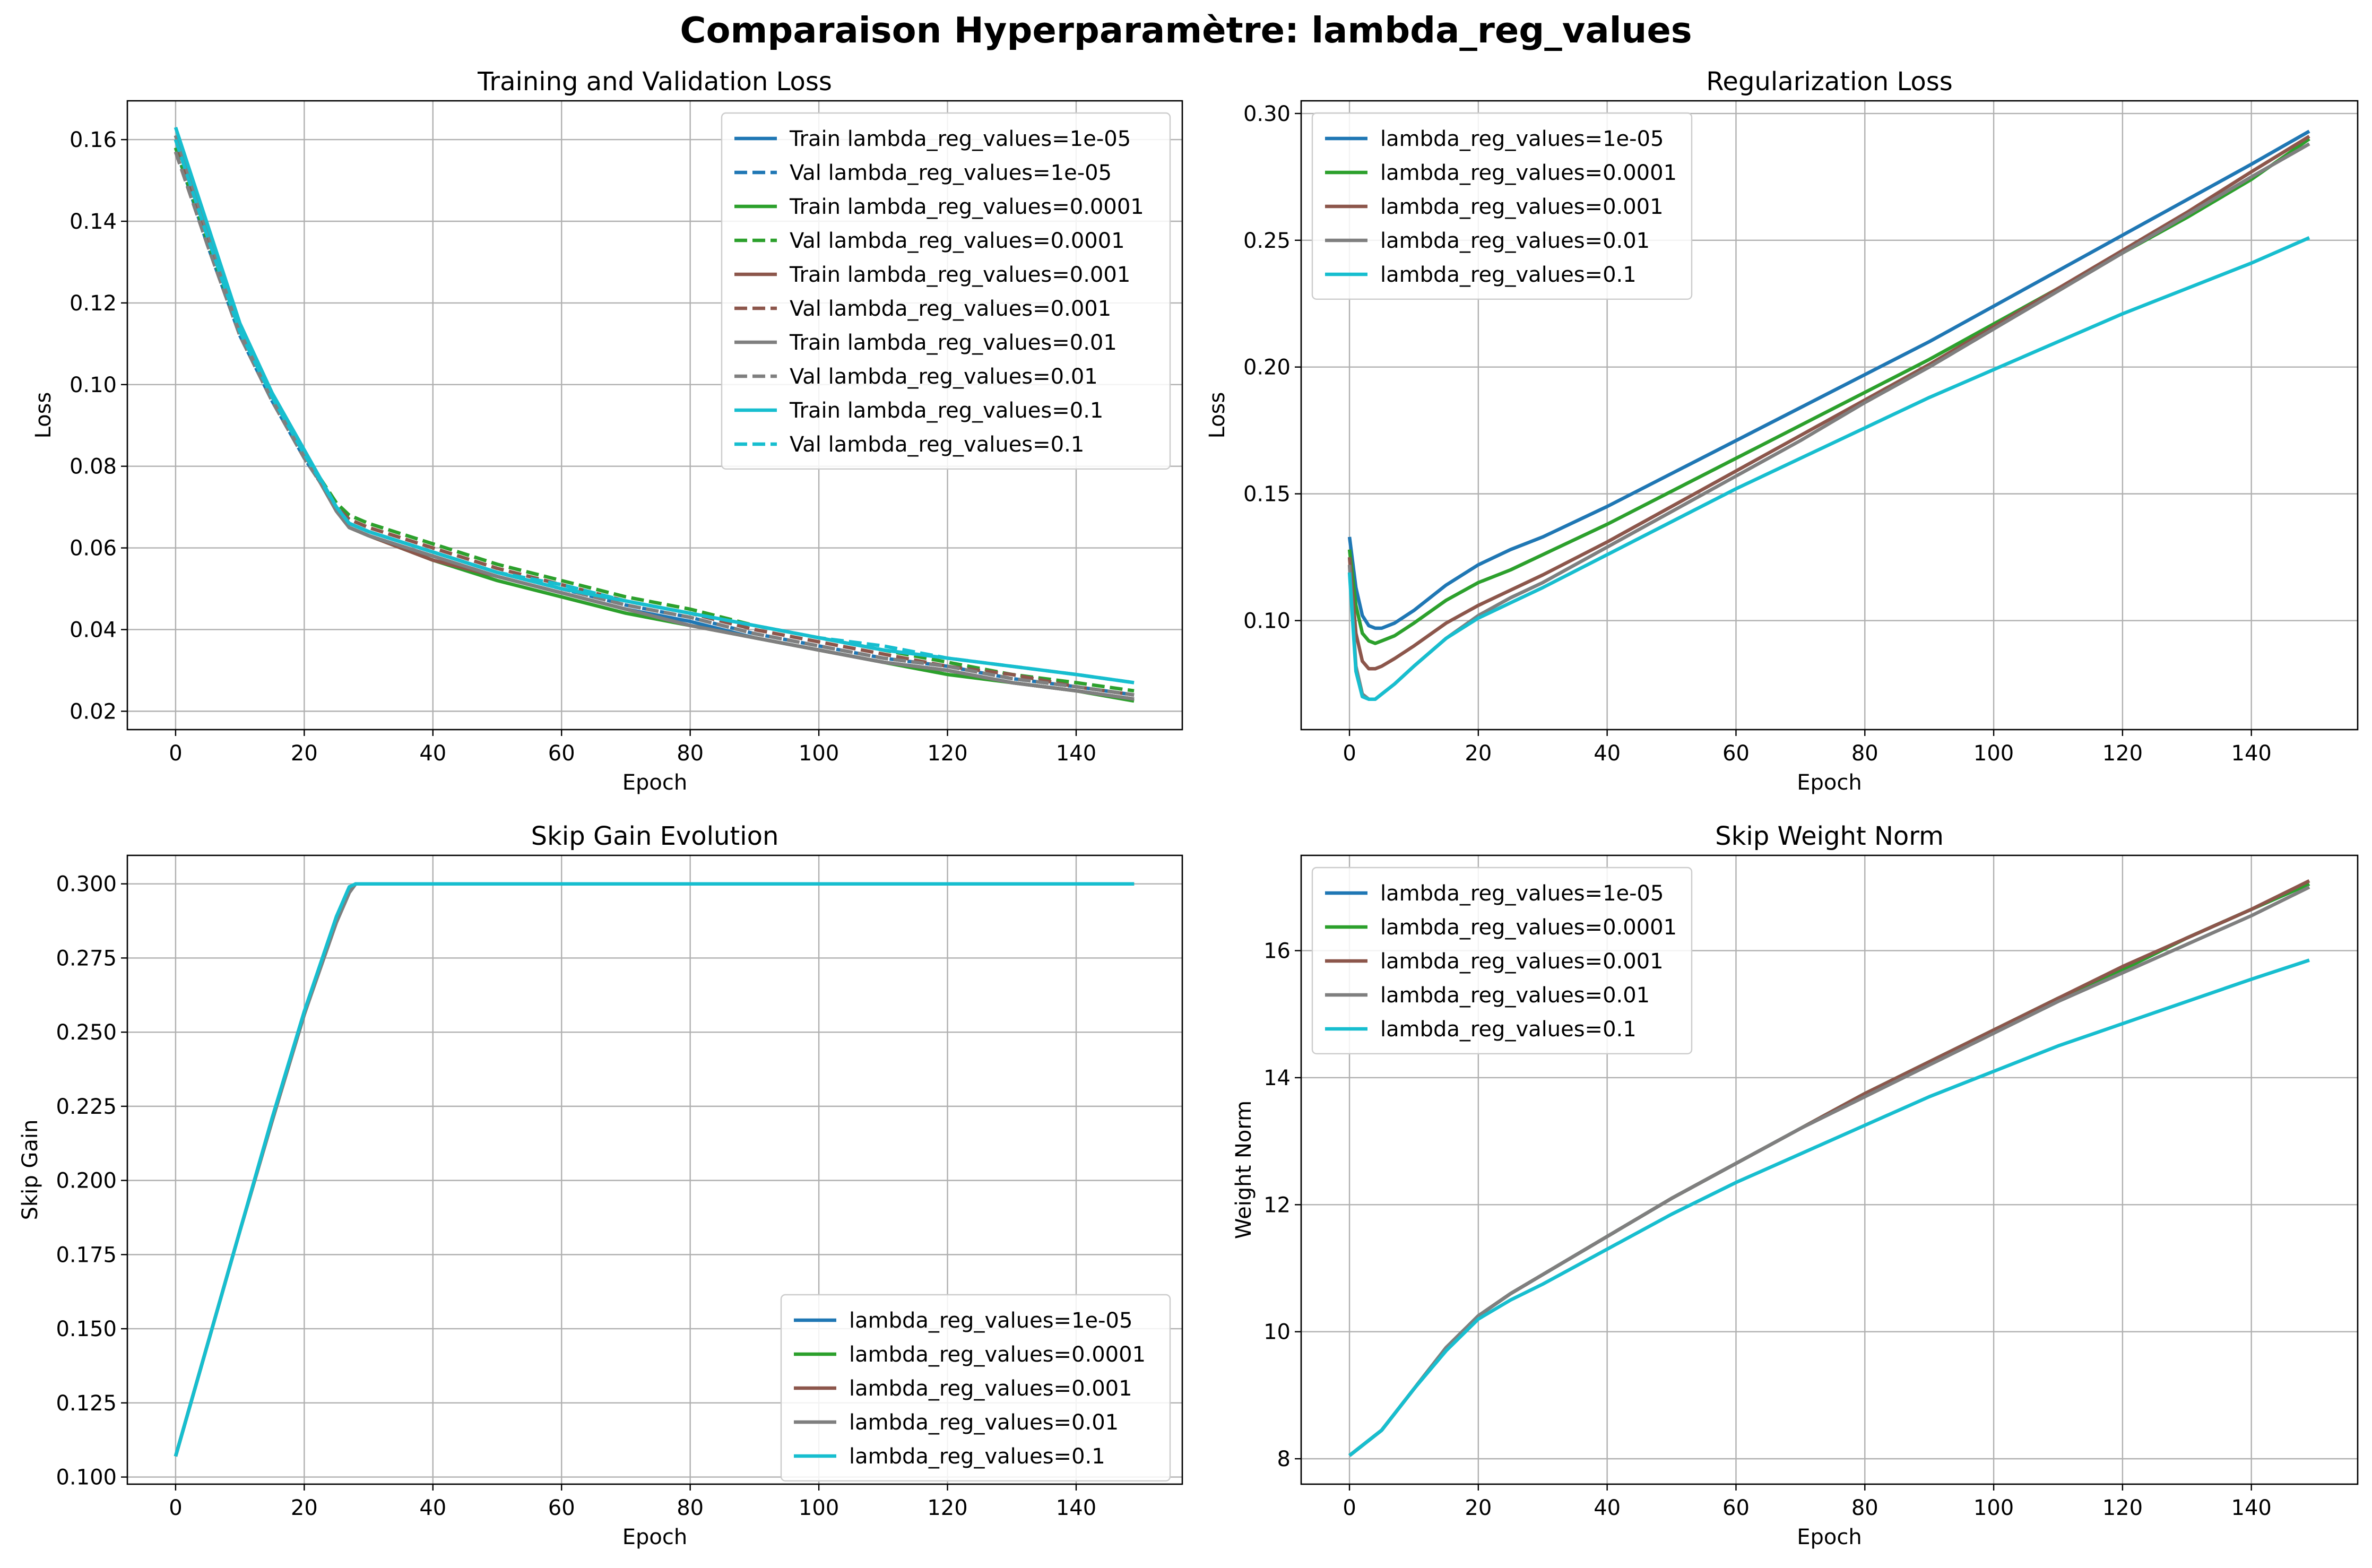  What do you see at coordinates (86, 1403) in the screenshot?
I see `y-tick-label: 0.125` at bounding box center [86, 1403].